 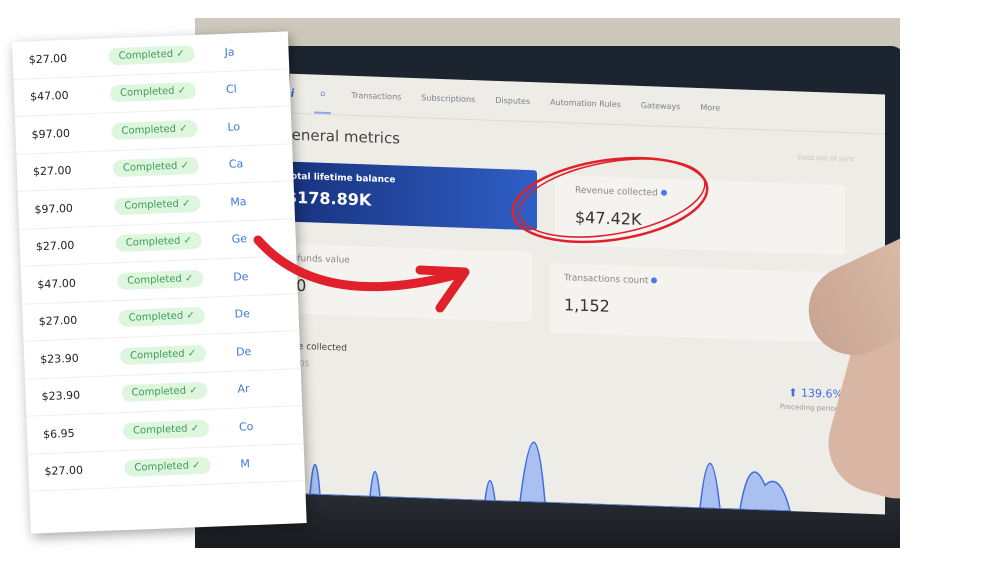 What do you see at coordinates (697, 282) in the screenshot?
I see `card-label: Transactions count` at bounding box center [697, 282].